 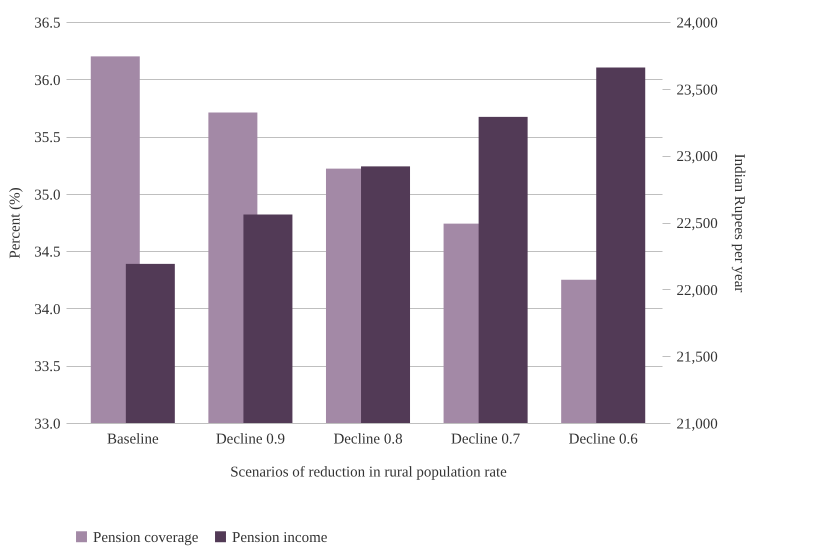 What do you see at coordinates (132, 440) in the screenshot?
I see `x-tick-label: Baseline` at bounding box center [132, 440].